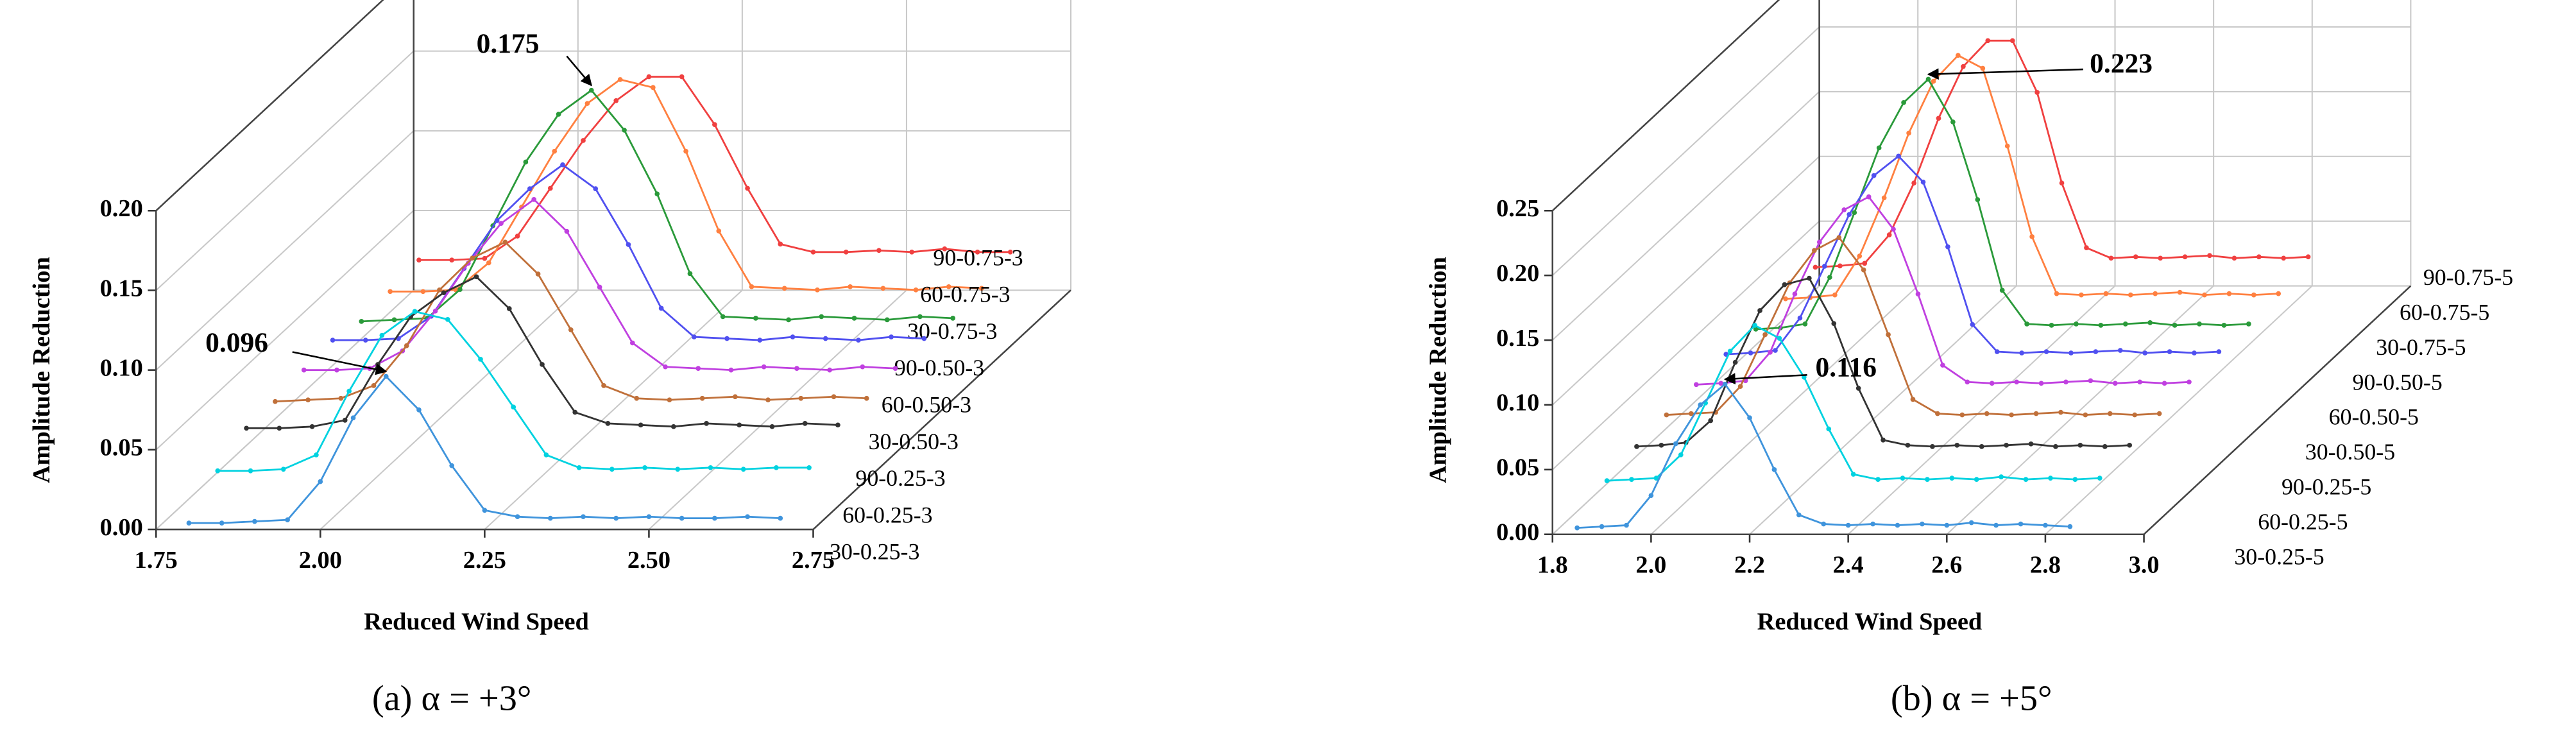 This screenshot has width=2576, height=745. Describe the element at coordinates (320, 560) in the screenshot. I see `x-tick-label: 2.00` at that location.